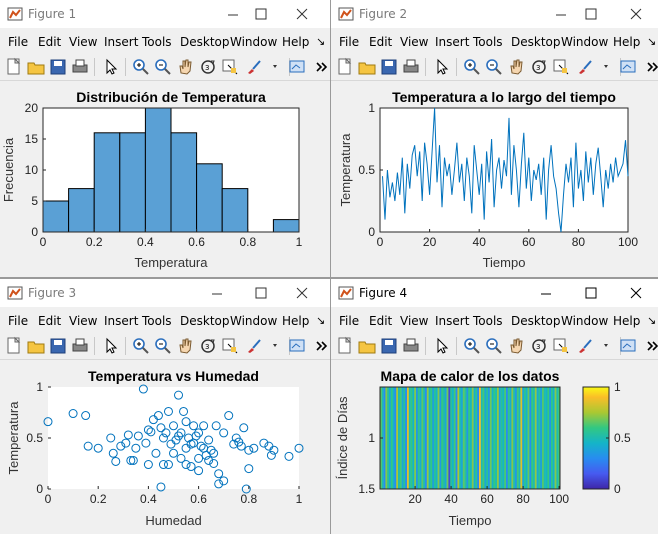  Describe the element at coordinates (165, 14) in the screenshot. I see `title-bar: Figure 1` at that location.